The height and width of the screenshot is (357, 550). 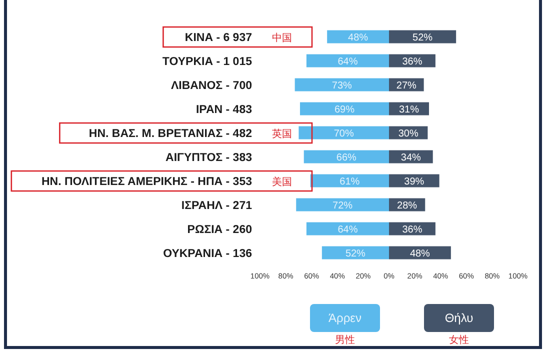 I want to click on text: Θήλυ, so click(x=459, y=318).